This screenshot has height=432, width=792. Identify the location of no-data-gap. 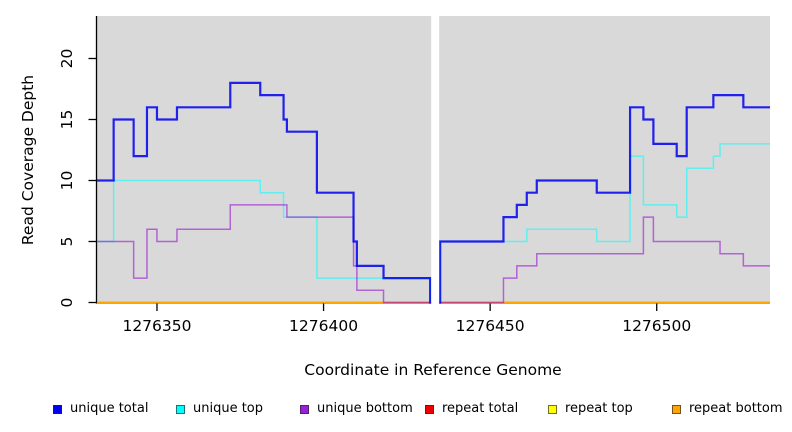
(435, 159).